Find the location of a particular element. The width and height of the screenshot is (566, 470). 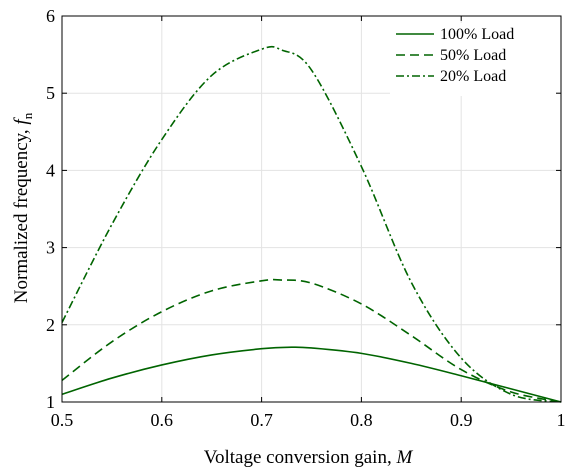

legend: 100% Load 50% Load 20% Load is located at coordinates (473, 59).